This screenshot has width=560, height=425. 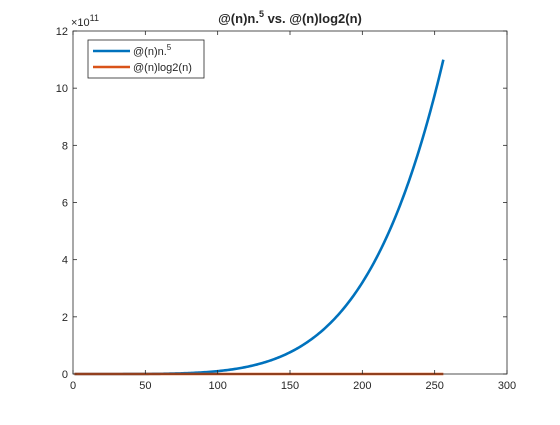 What do you see at coordinates (65, 375) in the screenshot?
I see `y-tick-label: 0` at bounding box center [65, 375].